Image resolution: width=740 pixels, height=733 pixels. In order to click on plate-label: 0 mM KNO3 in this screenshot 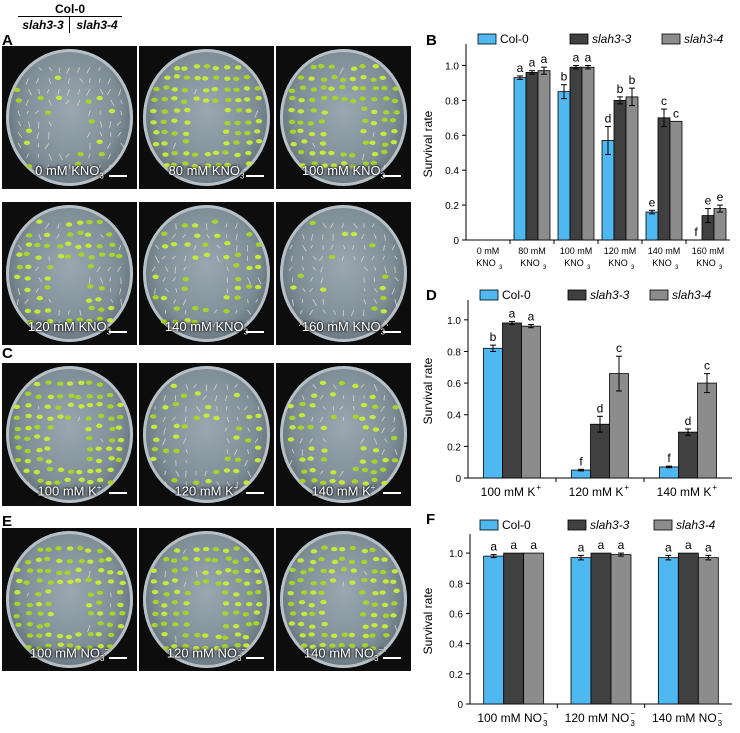, I will do `click(69, 172)`.